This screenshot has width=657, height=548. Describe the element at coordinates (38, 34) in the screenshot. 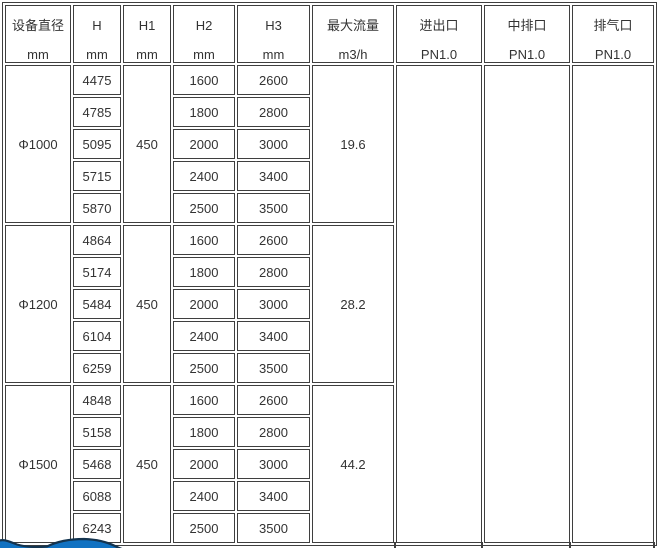

I see `header-cell-diameter: 设备直径 mm` at that location.